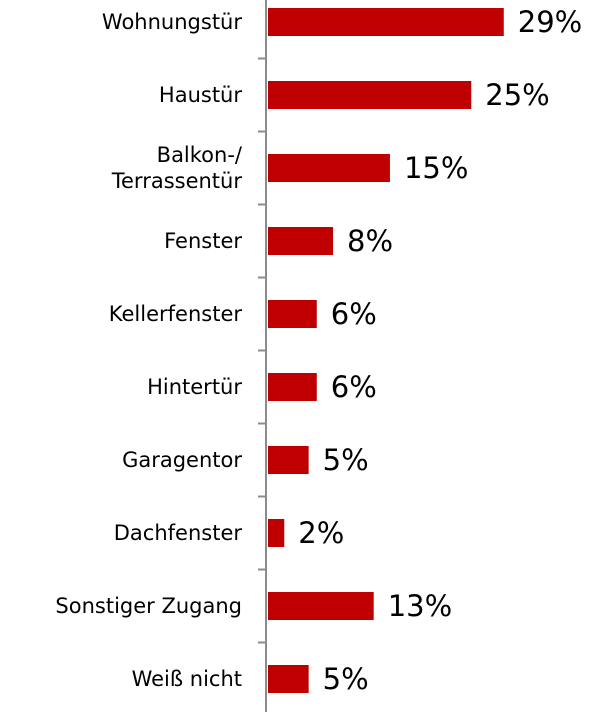 This screenshot has width=593, height=712. What do you see at coordinates (186, 679) in the screenshot?
I see `category-label: Weiß nicht` at bounding box center [186, 679].